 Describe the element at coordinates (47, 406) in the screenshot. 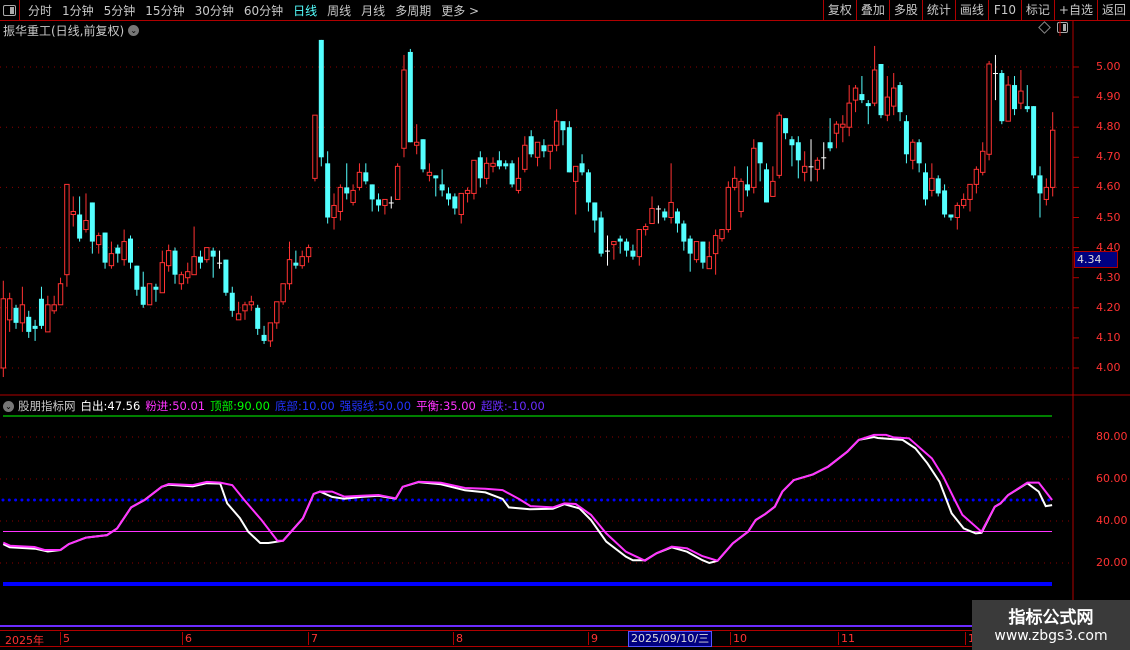

I see `indicator-name: 股朋指标网` at that location.